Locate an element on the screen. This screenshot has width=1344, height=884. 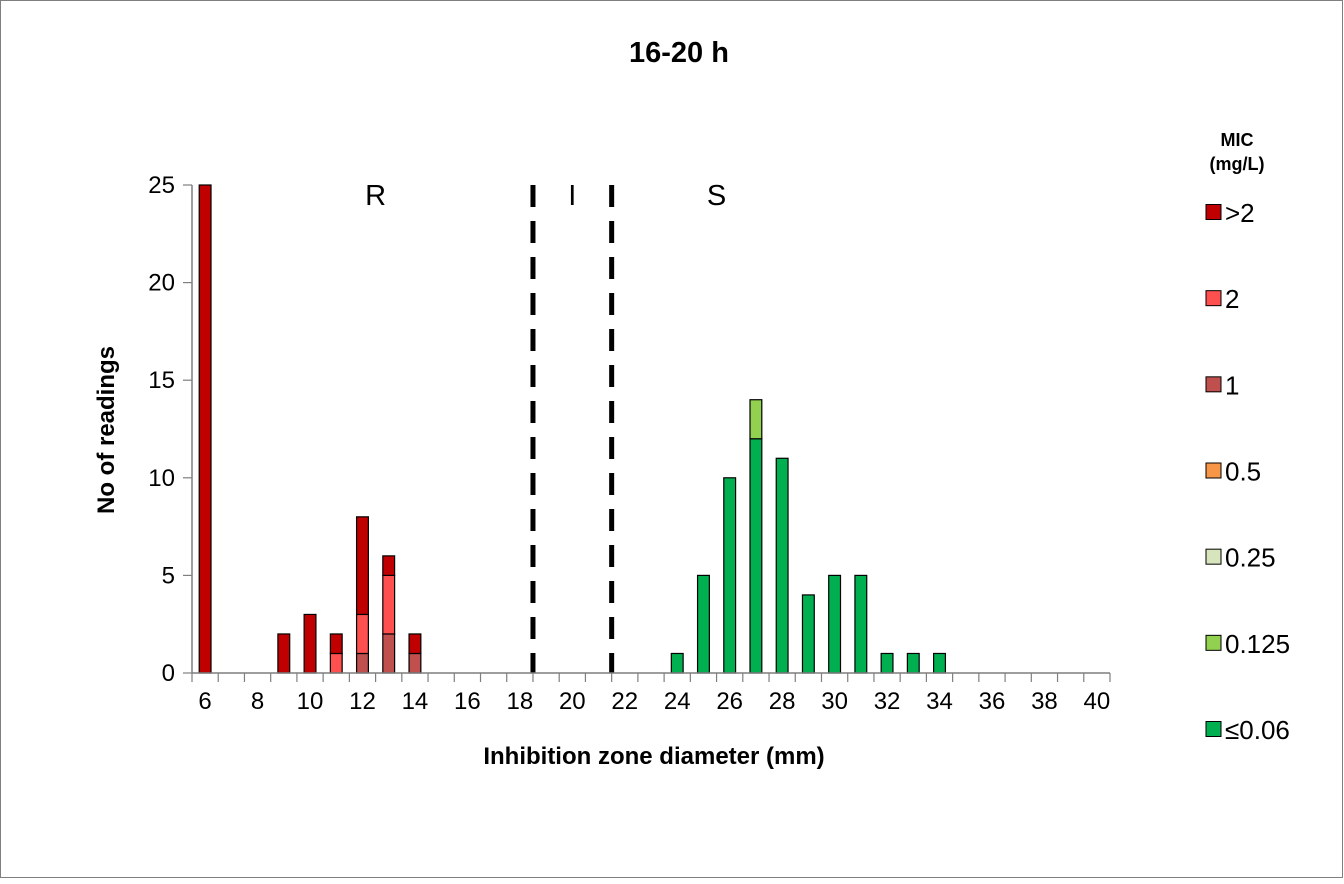
x-tick-label: 28 is located at coordinates (782, 701).